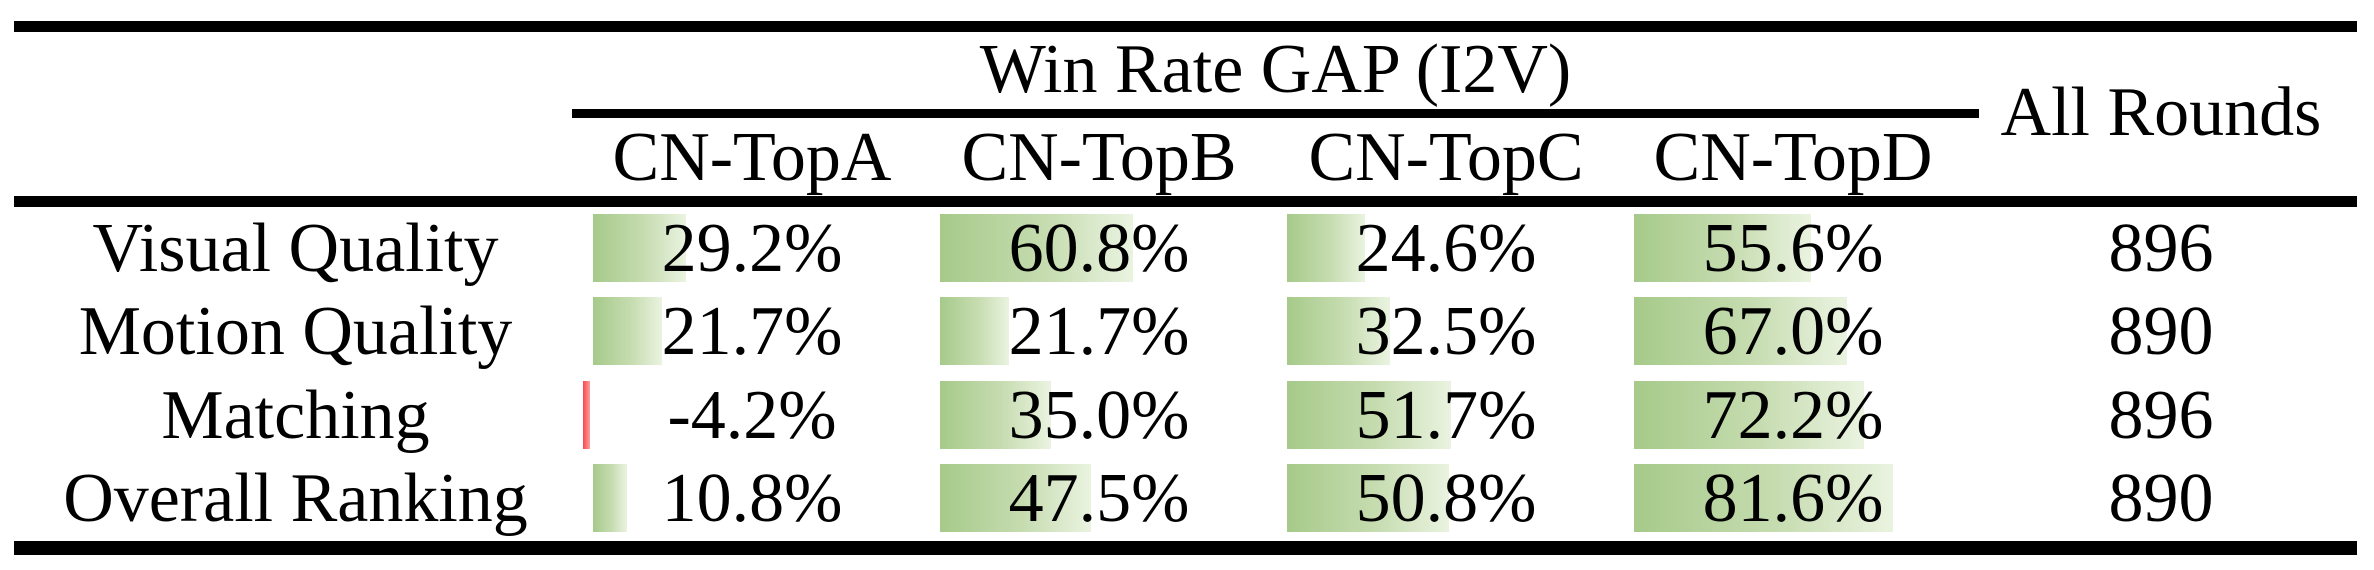 Image resolution: width=2374 pixels, height=570 pixels. I want to click on data-cell: 24.6%, so click(1446, 249).